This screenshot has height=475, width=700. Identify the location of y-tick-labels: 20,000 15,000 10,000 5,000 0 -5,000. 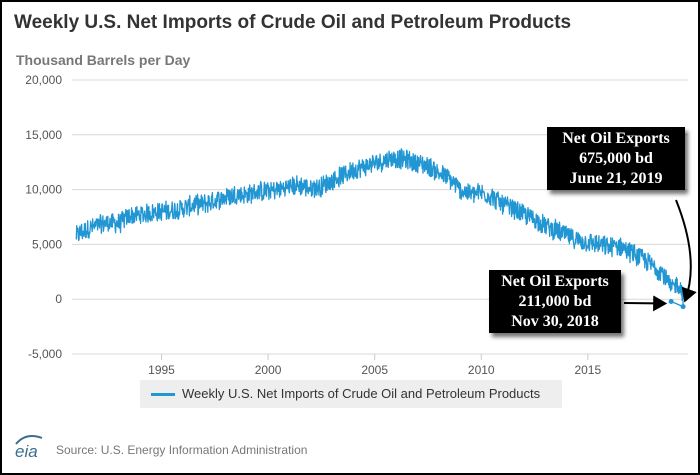
(43, 217).